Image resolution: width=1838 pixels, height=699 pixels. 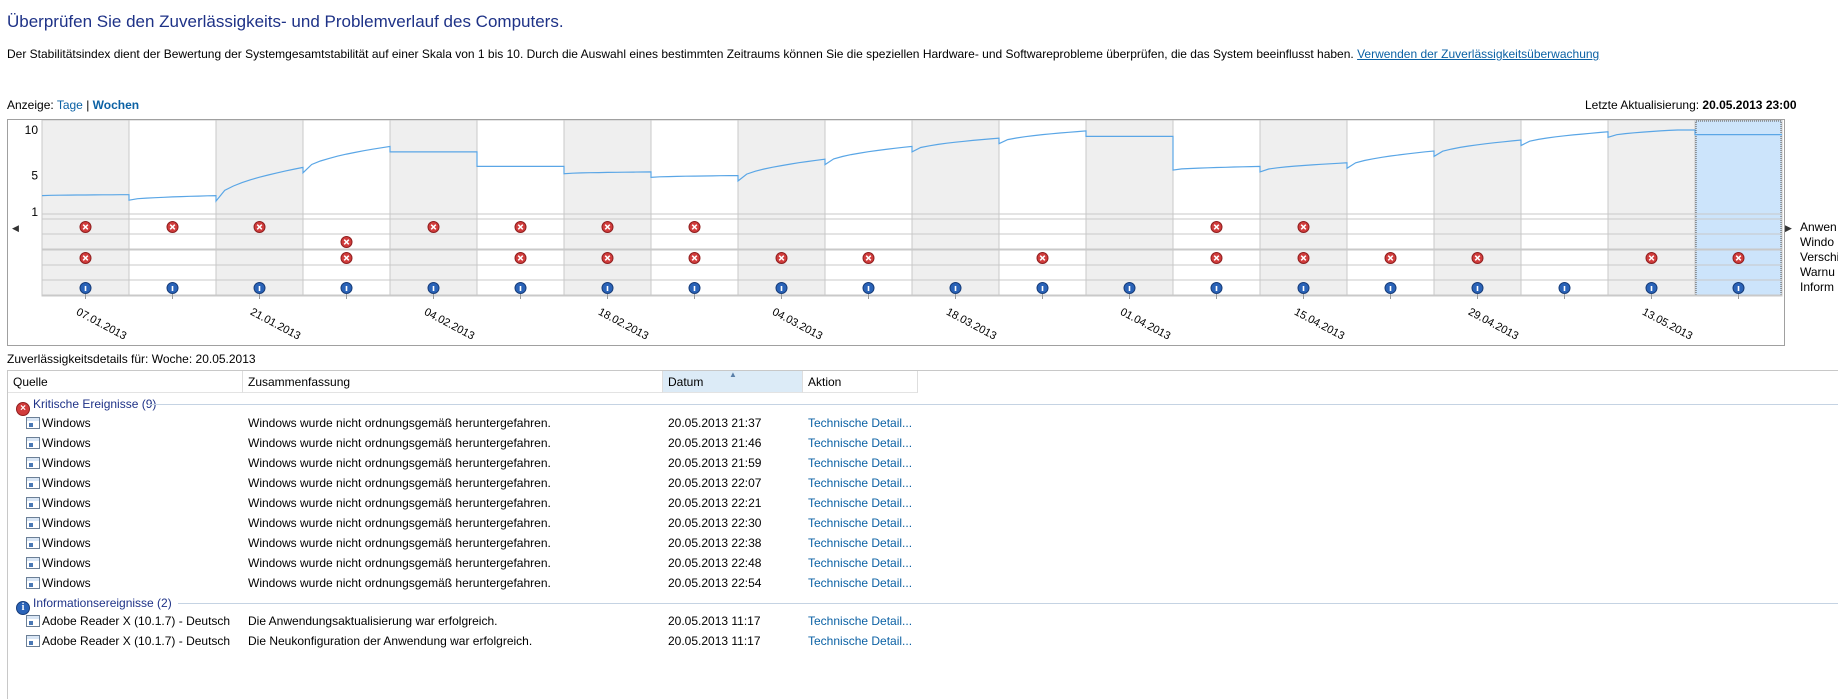 What do you see at coordinates (1667, 324) in the screenshot?
I see `date-tick-label: 13.05.2013` at bounding box center [1667, 324].